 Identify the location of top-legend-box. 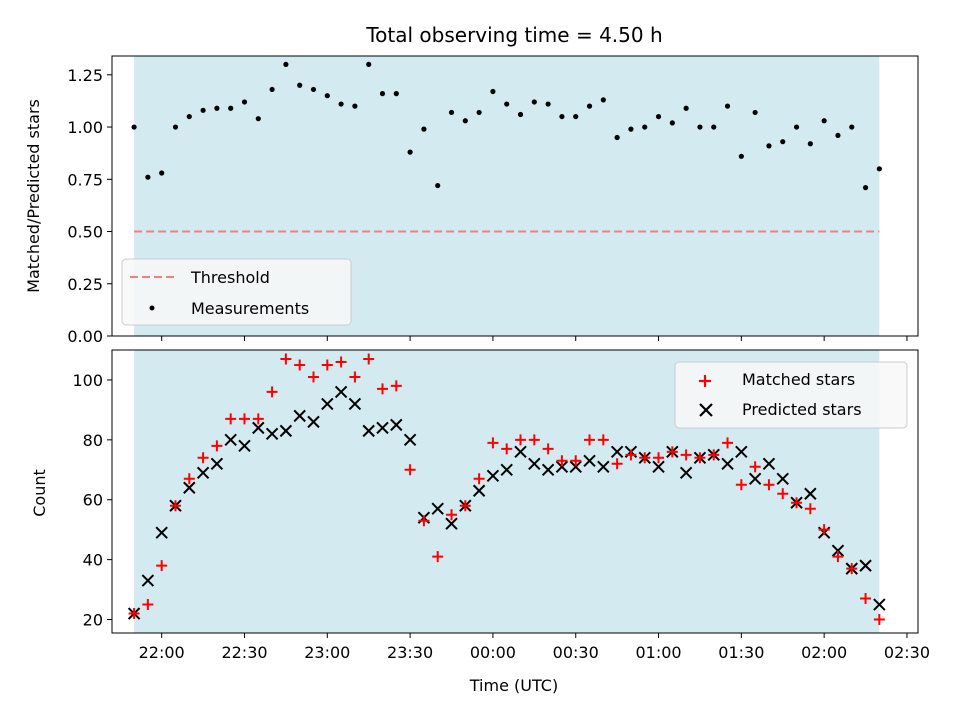
(236, 292).